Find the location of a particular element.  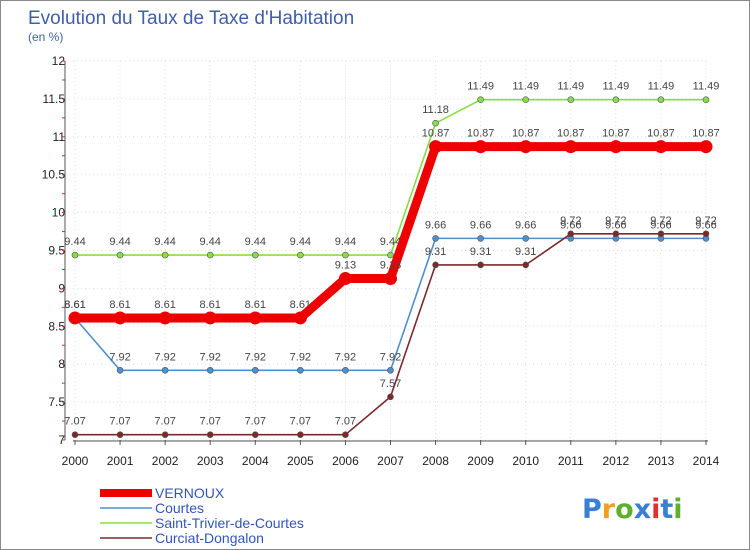

legend-entry: Courtes is located at coordinates (179, 508).